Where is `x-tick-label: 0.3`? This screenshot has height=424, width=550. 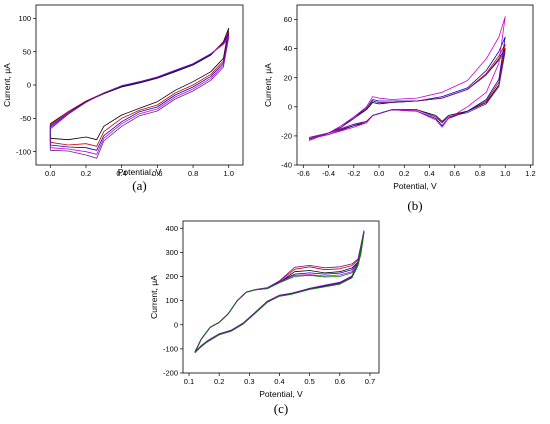 x-tick-label: 0.3 is located at coordinates (249, 381).